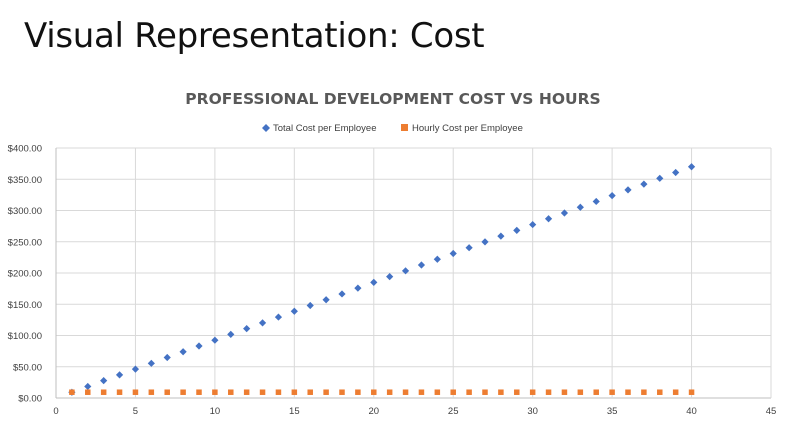 Image resolution: width=791 pixels, height=440 pixels. What do you see at coordinates (294, 411) in the screenshot?
I see `x-tick-label: 15` at bounding box center [294, 411].